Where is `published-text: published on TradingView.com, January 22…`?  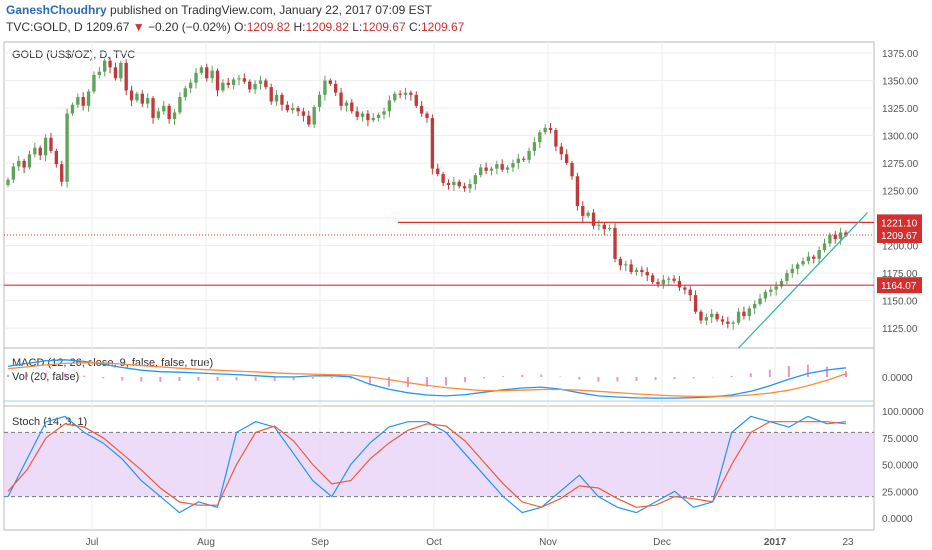
published-text: published on TradingView.com, January 22… is located at coordinates (269, 10).